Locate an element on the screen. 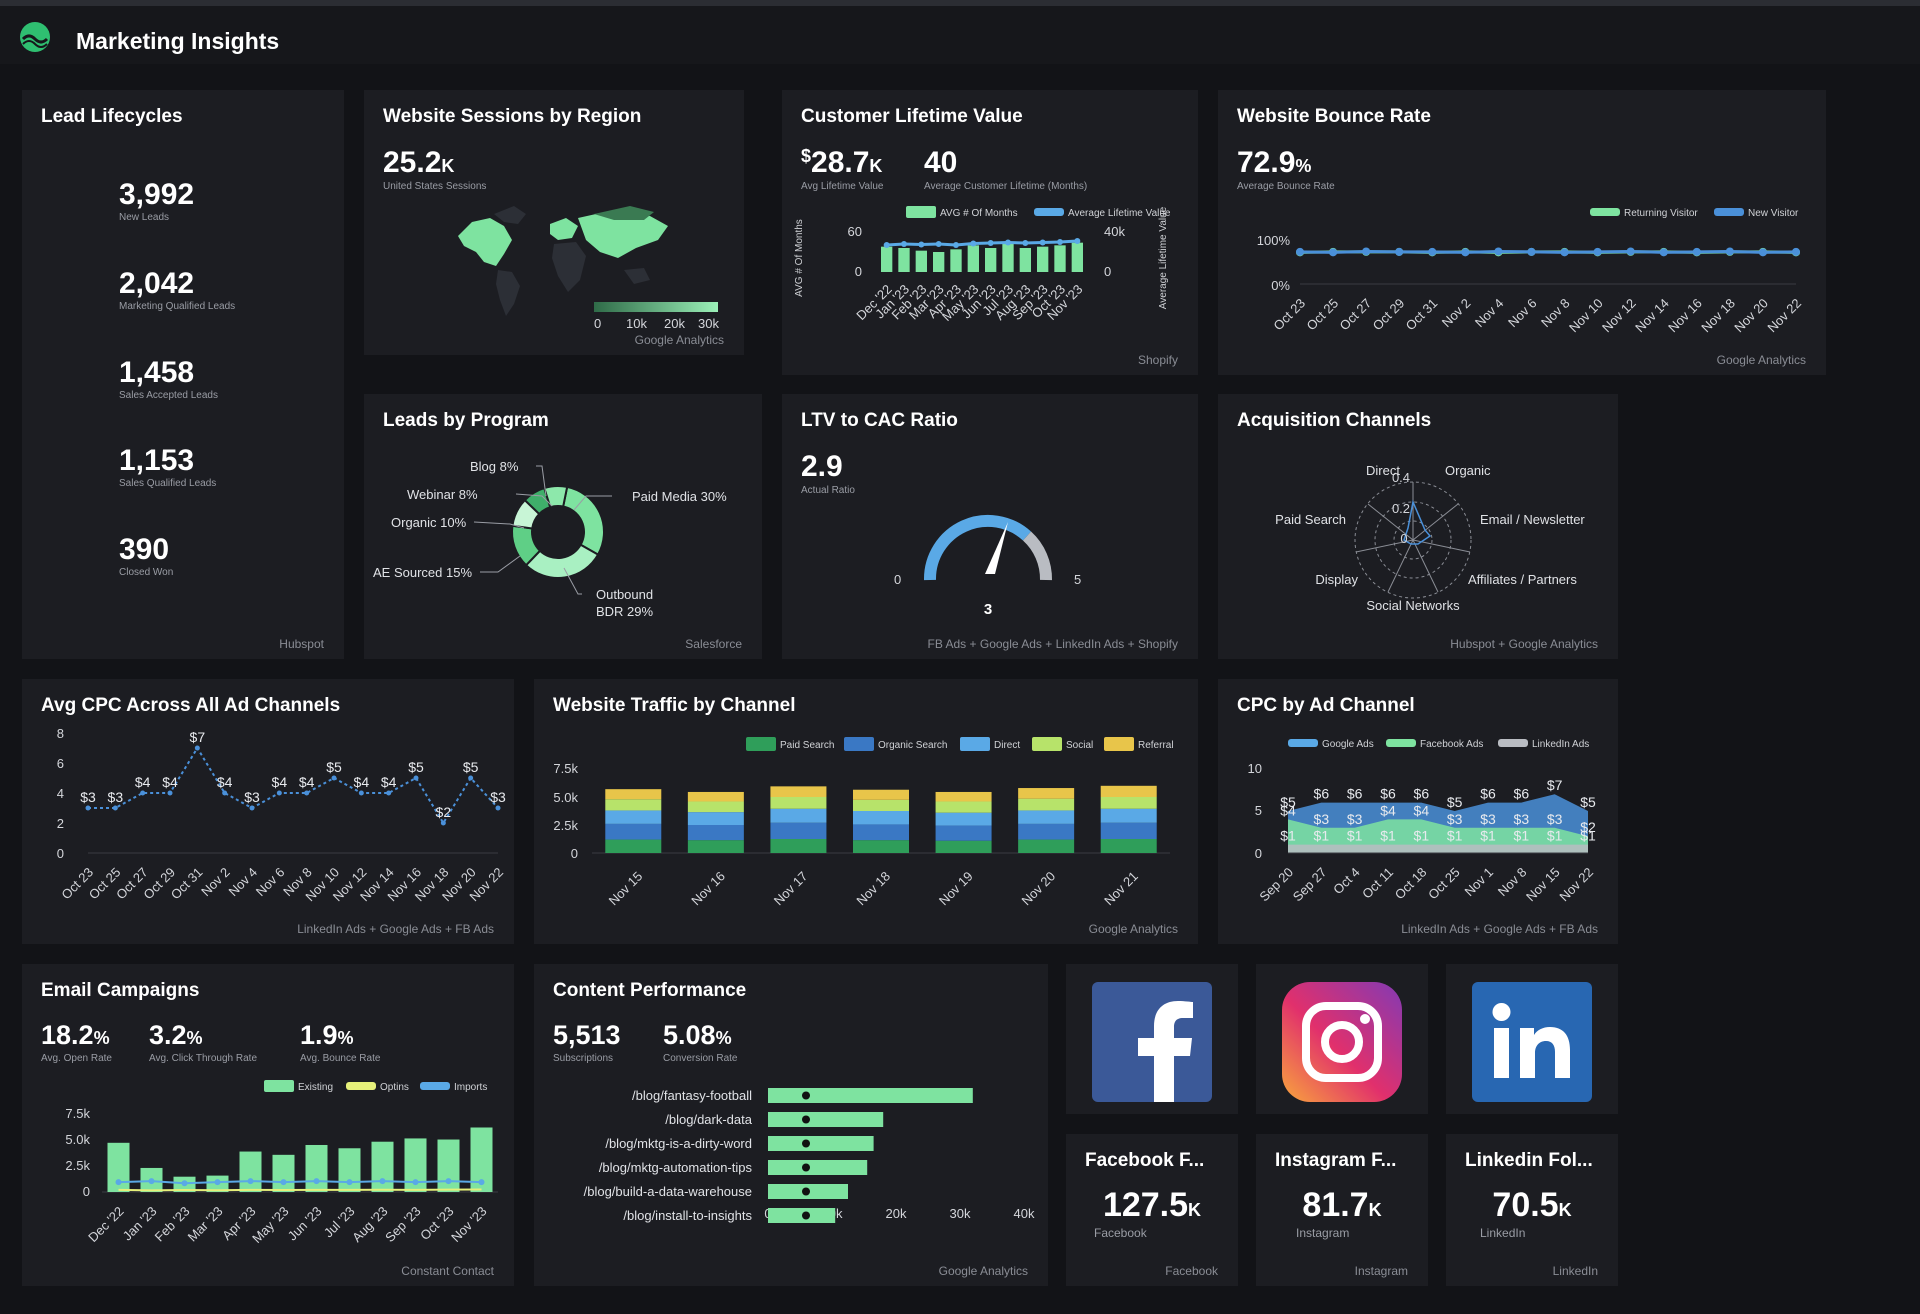  cpc-channel-data-label: $5 is located at coordinates (1455, 802).